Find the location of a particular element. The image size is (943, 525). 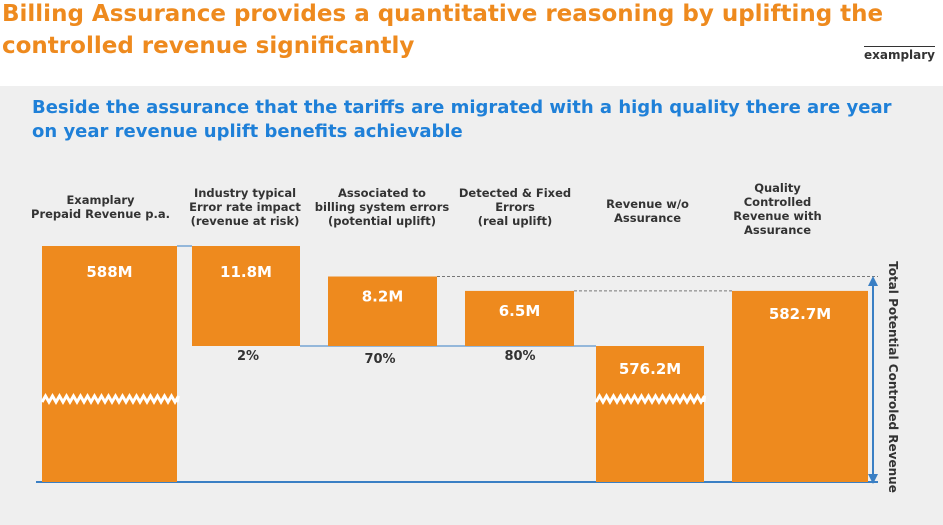

value-label-2: 8.2M is located at coordinates (383, 297).